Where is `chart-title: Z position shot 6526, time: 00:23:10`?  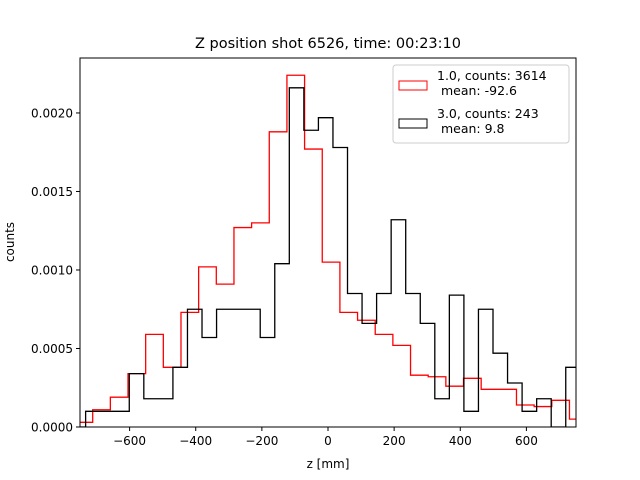
chart-title: Z position shot 6526, time: 00:23:10 is located at coordinates (328, 44).